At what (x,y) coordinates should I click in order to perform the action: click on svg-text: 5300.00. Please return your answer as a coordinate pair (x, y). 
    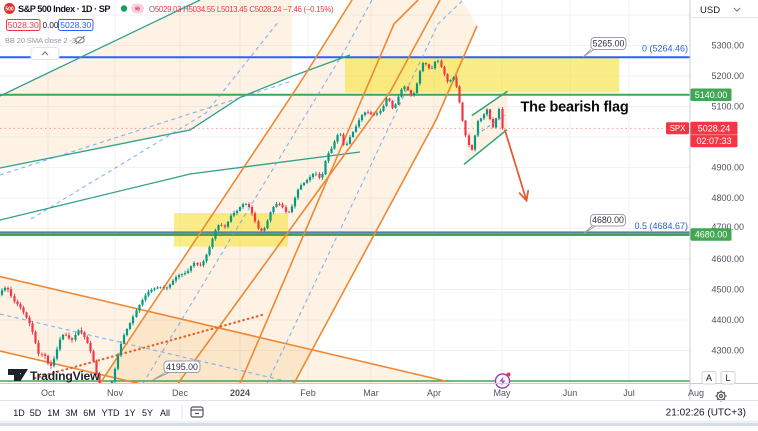
    Looking at the image, I should click on (727, 46).